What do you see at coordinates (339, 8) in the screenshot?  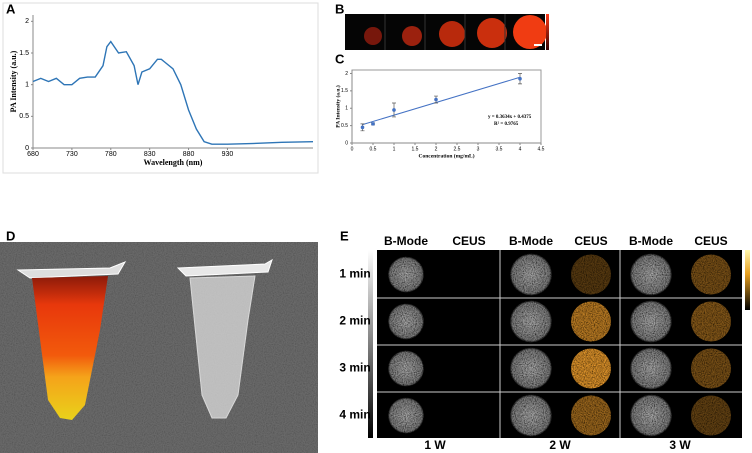 I see `panel-label: B` at bounding box center [339, 8].